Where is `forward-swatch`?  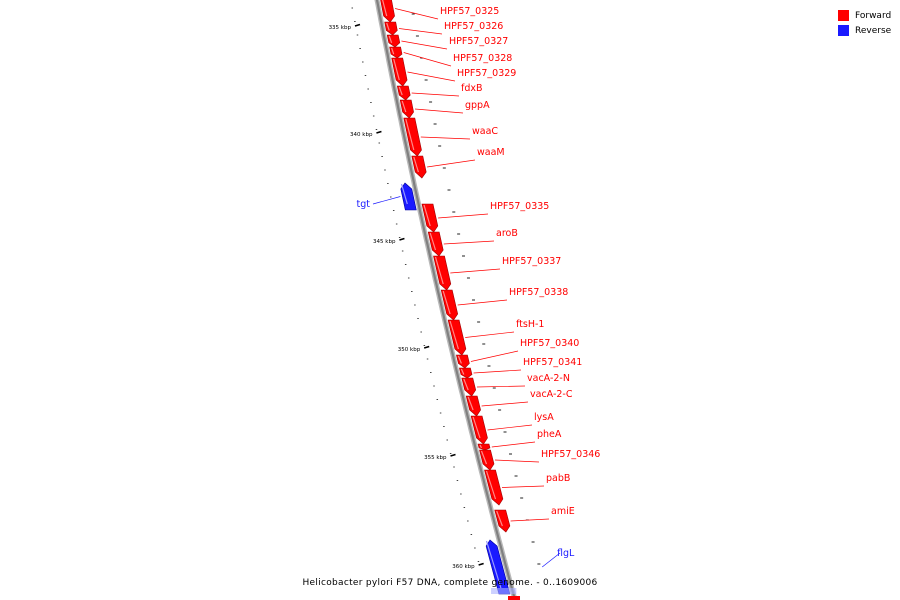 forward-swatch is located at coordinates (843, 15).